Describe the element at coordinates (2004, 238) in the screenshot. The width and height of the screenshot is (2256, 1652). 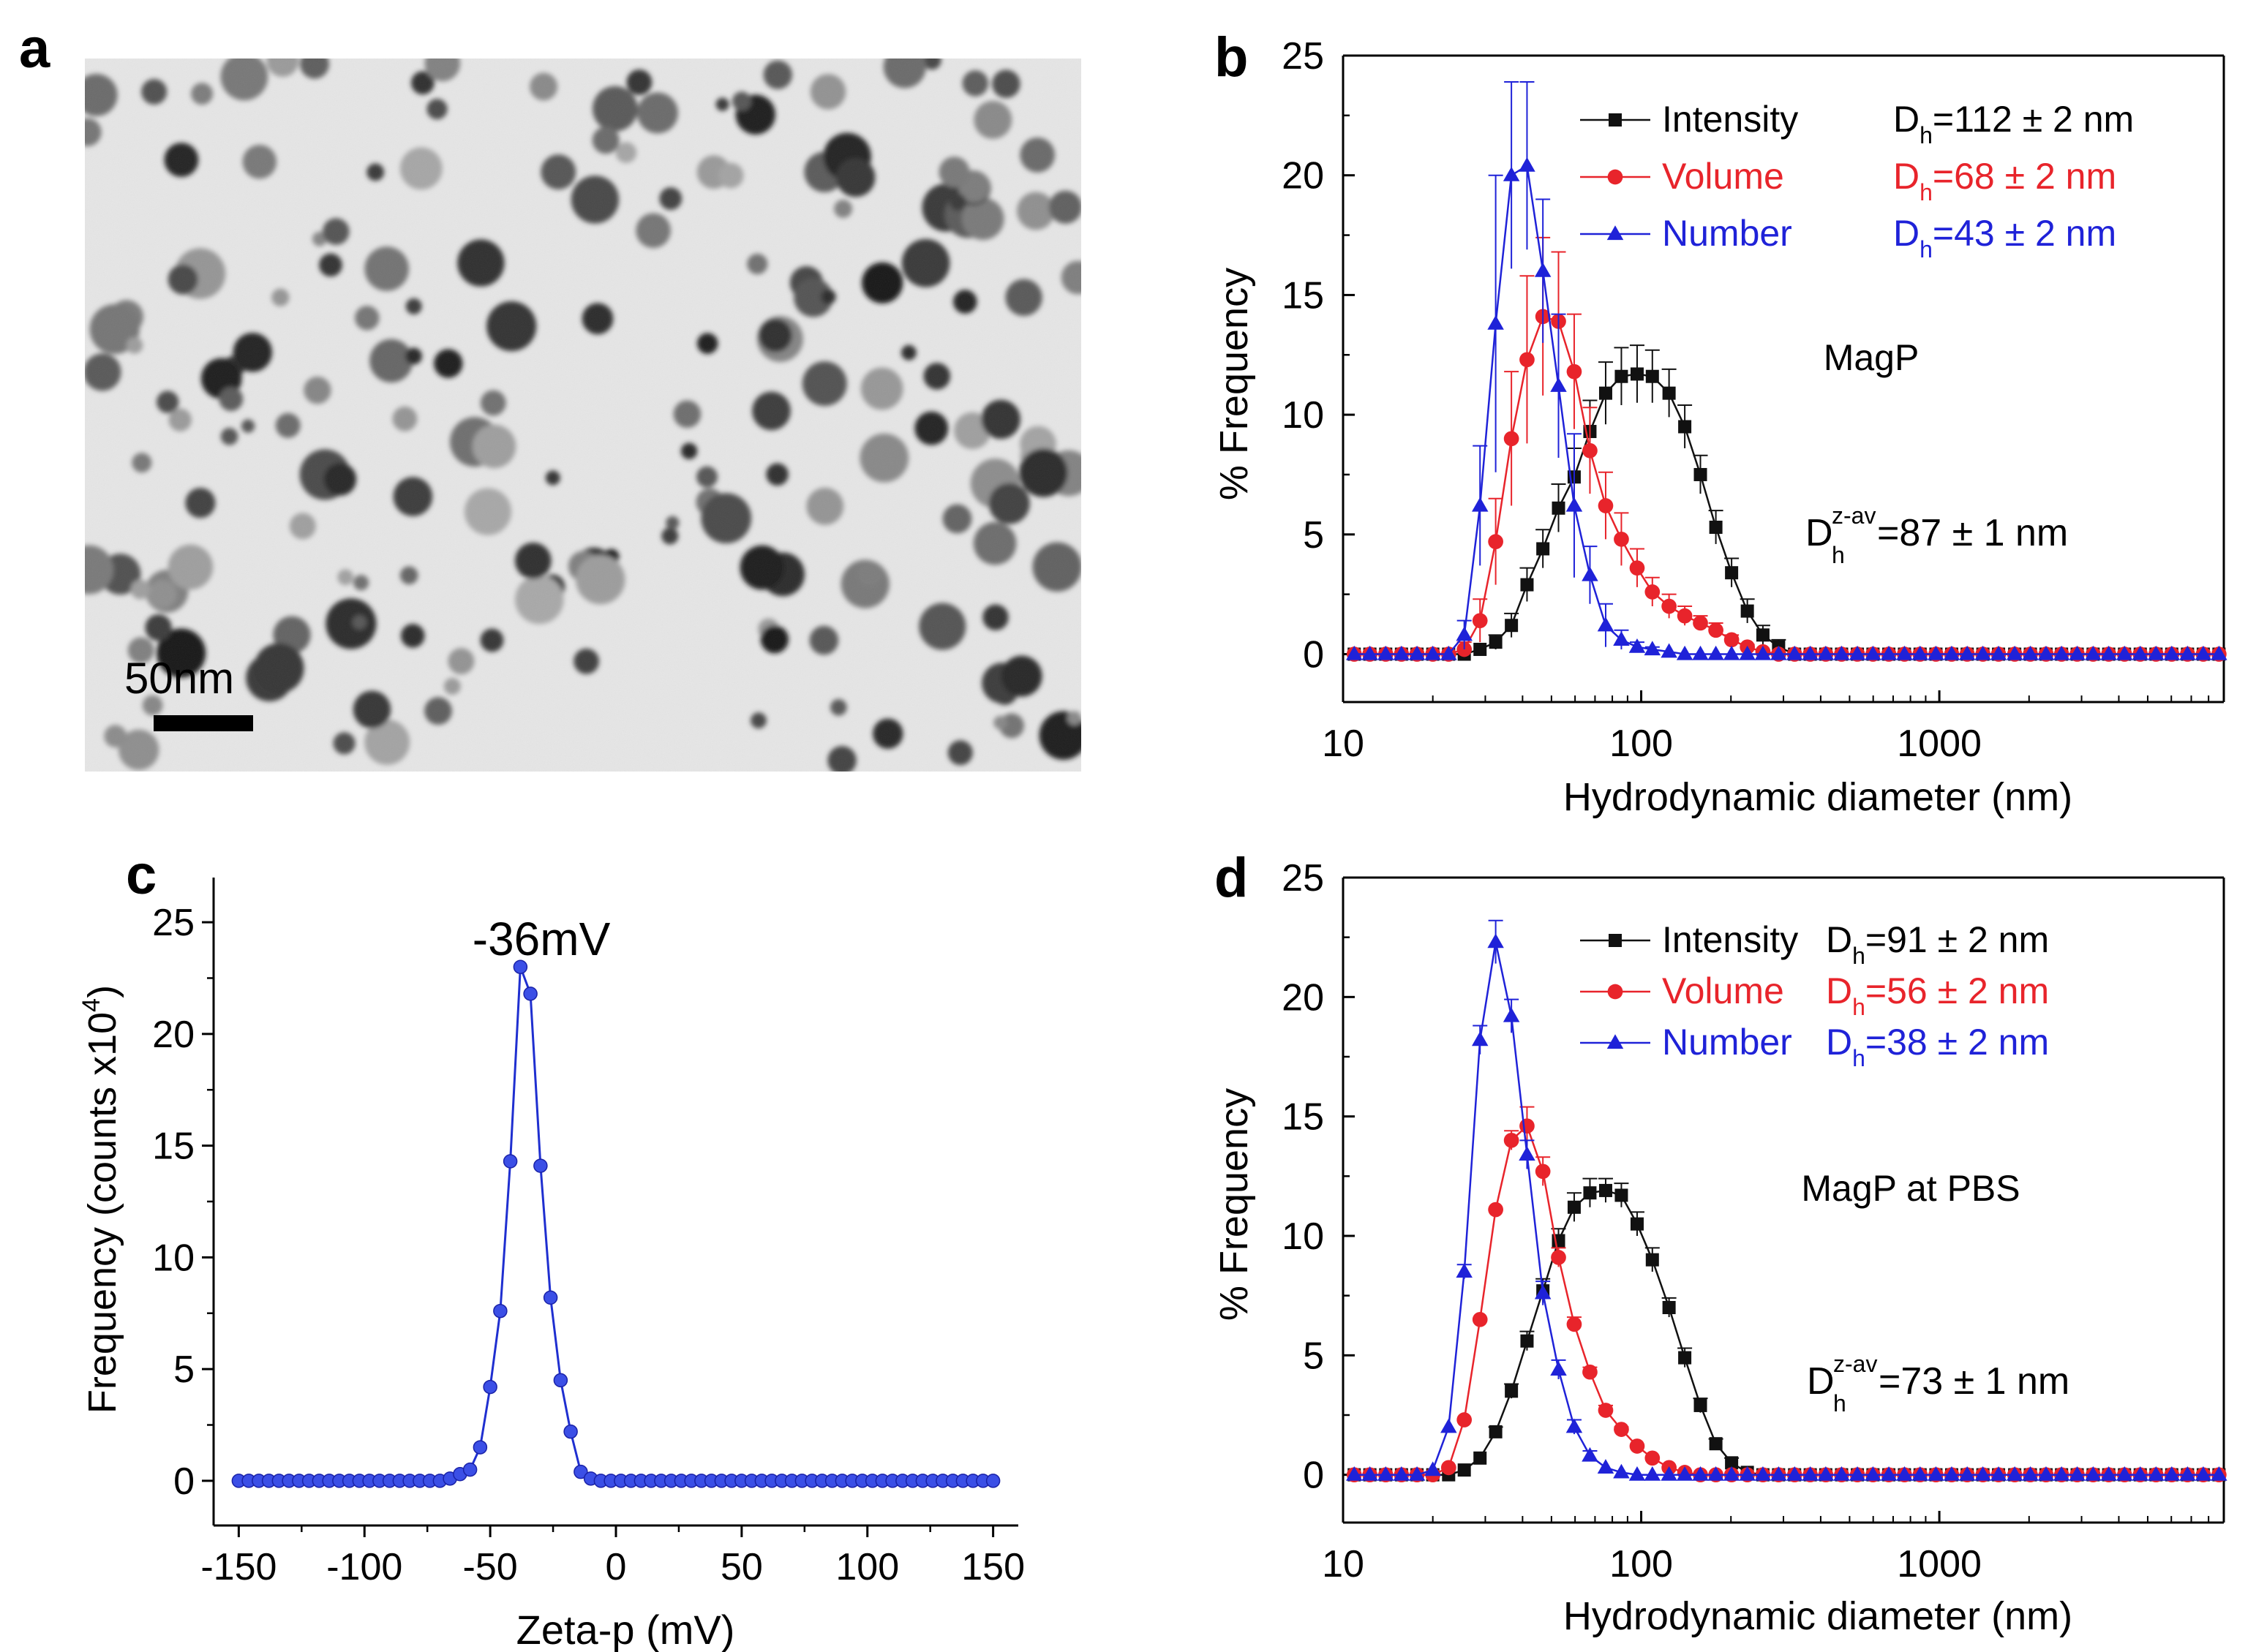
I see `legend-value: Dh=43 ± 2 nm` at that location.